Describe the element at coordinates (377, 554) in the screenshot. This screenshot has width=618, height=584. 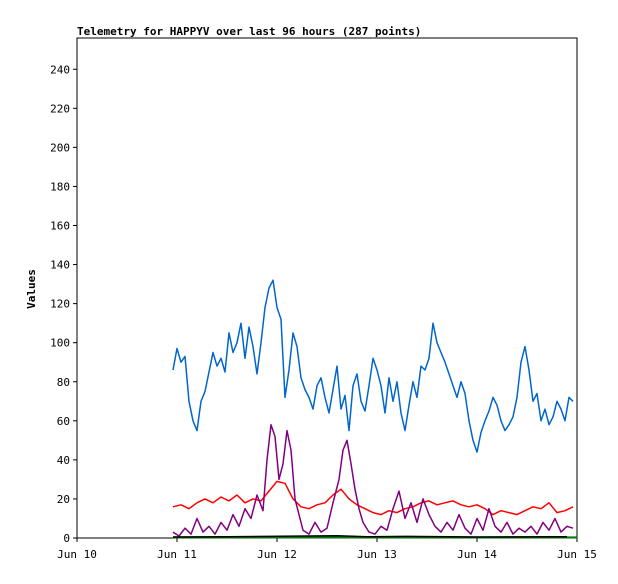
I see `x-tick-label: Jun 13` at that location.